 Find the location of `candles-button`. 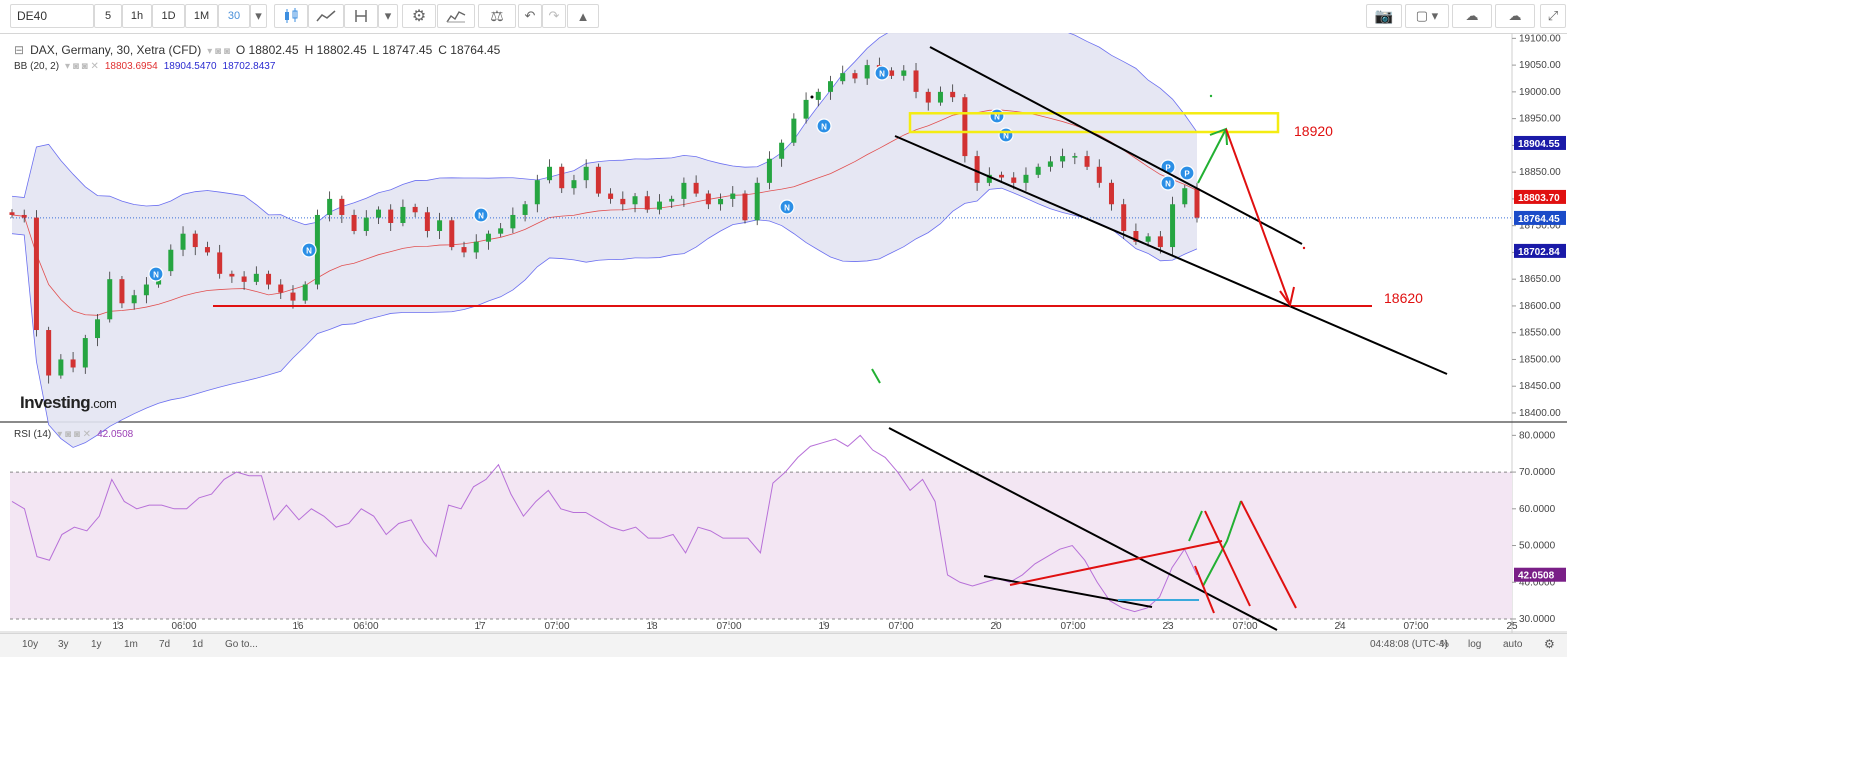

candles-button is located at coordinates (291, 16).